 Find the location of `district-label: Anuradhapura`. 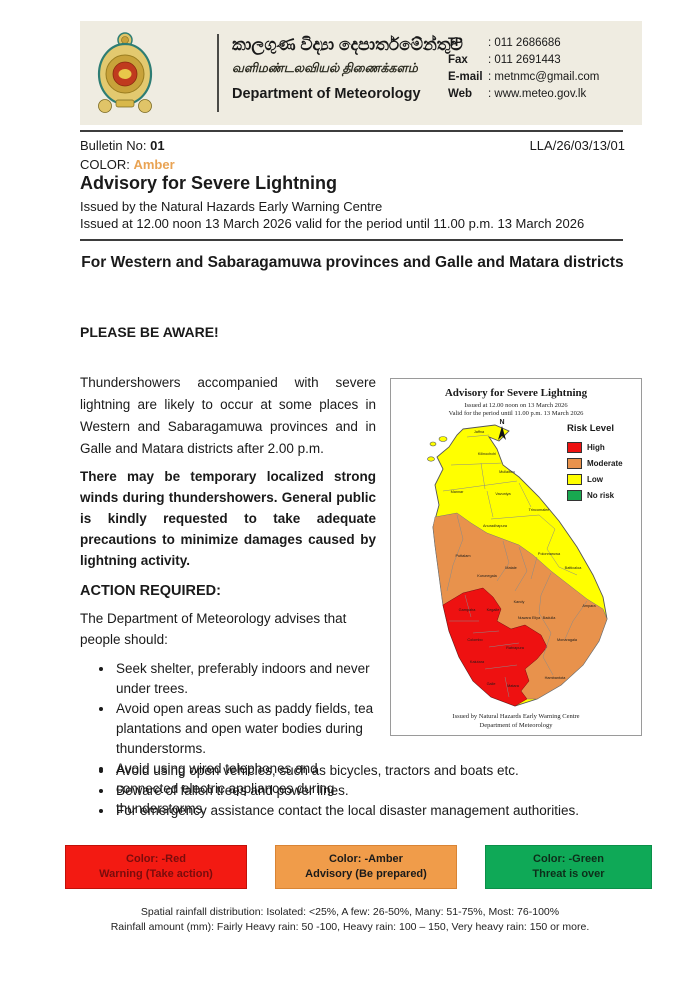

district-label: Anuradhapura is located at coordinates (495, 526).